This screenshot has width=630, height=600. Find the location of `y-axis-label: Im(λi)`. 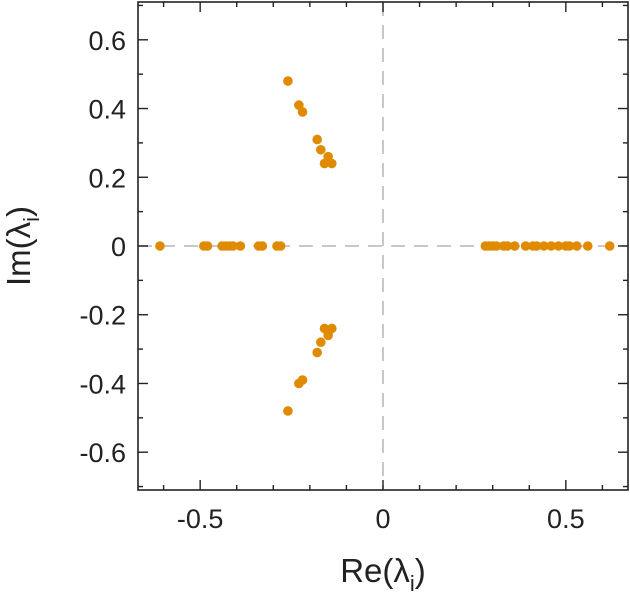

y-axis-label: Im(λi) is located at coordinates (22, 246).